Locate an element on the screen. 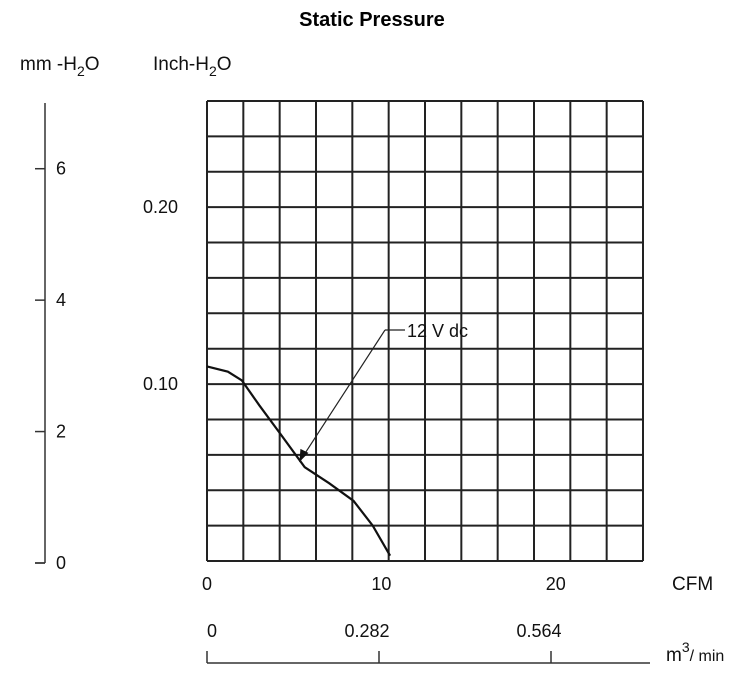 The width and height of the screenshot is (746, 674). left-axis-label: mm -H2O is located at coordinates (60, 66).